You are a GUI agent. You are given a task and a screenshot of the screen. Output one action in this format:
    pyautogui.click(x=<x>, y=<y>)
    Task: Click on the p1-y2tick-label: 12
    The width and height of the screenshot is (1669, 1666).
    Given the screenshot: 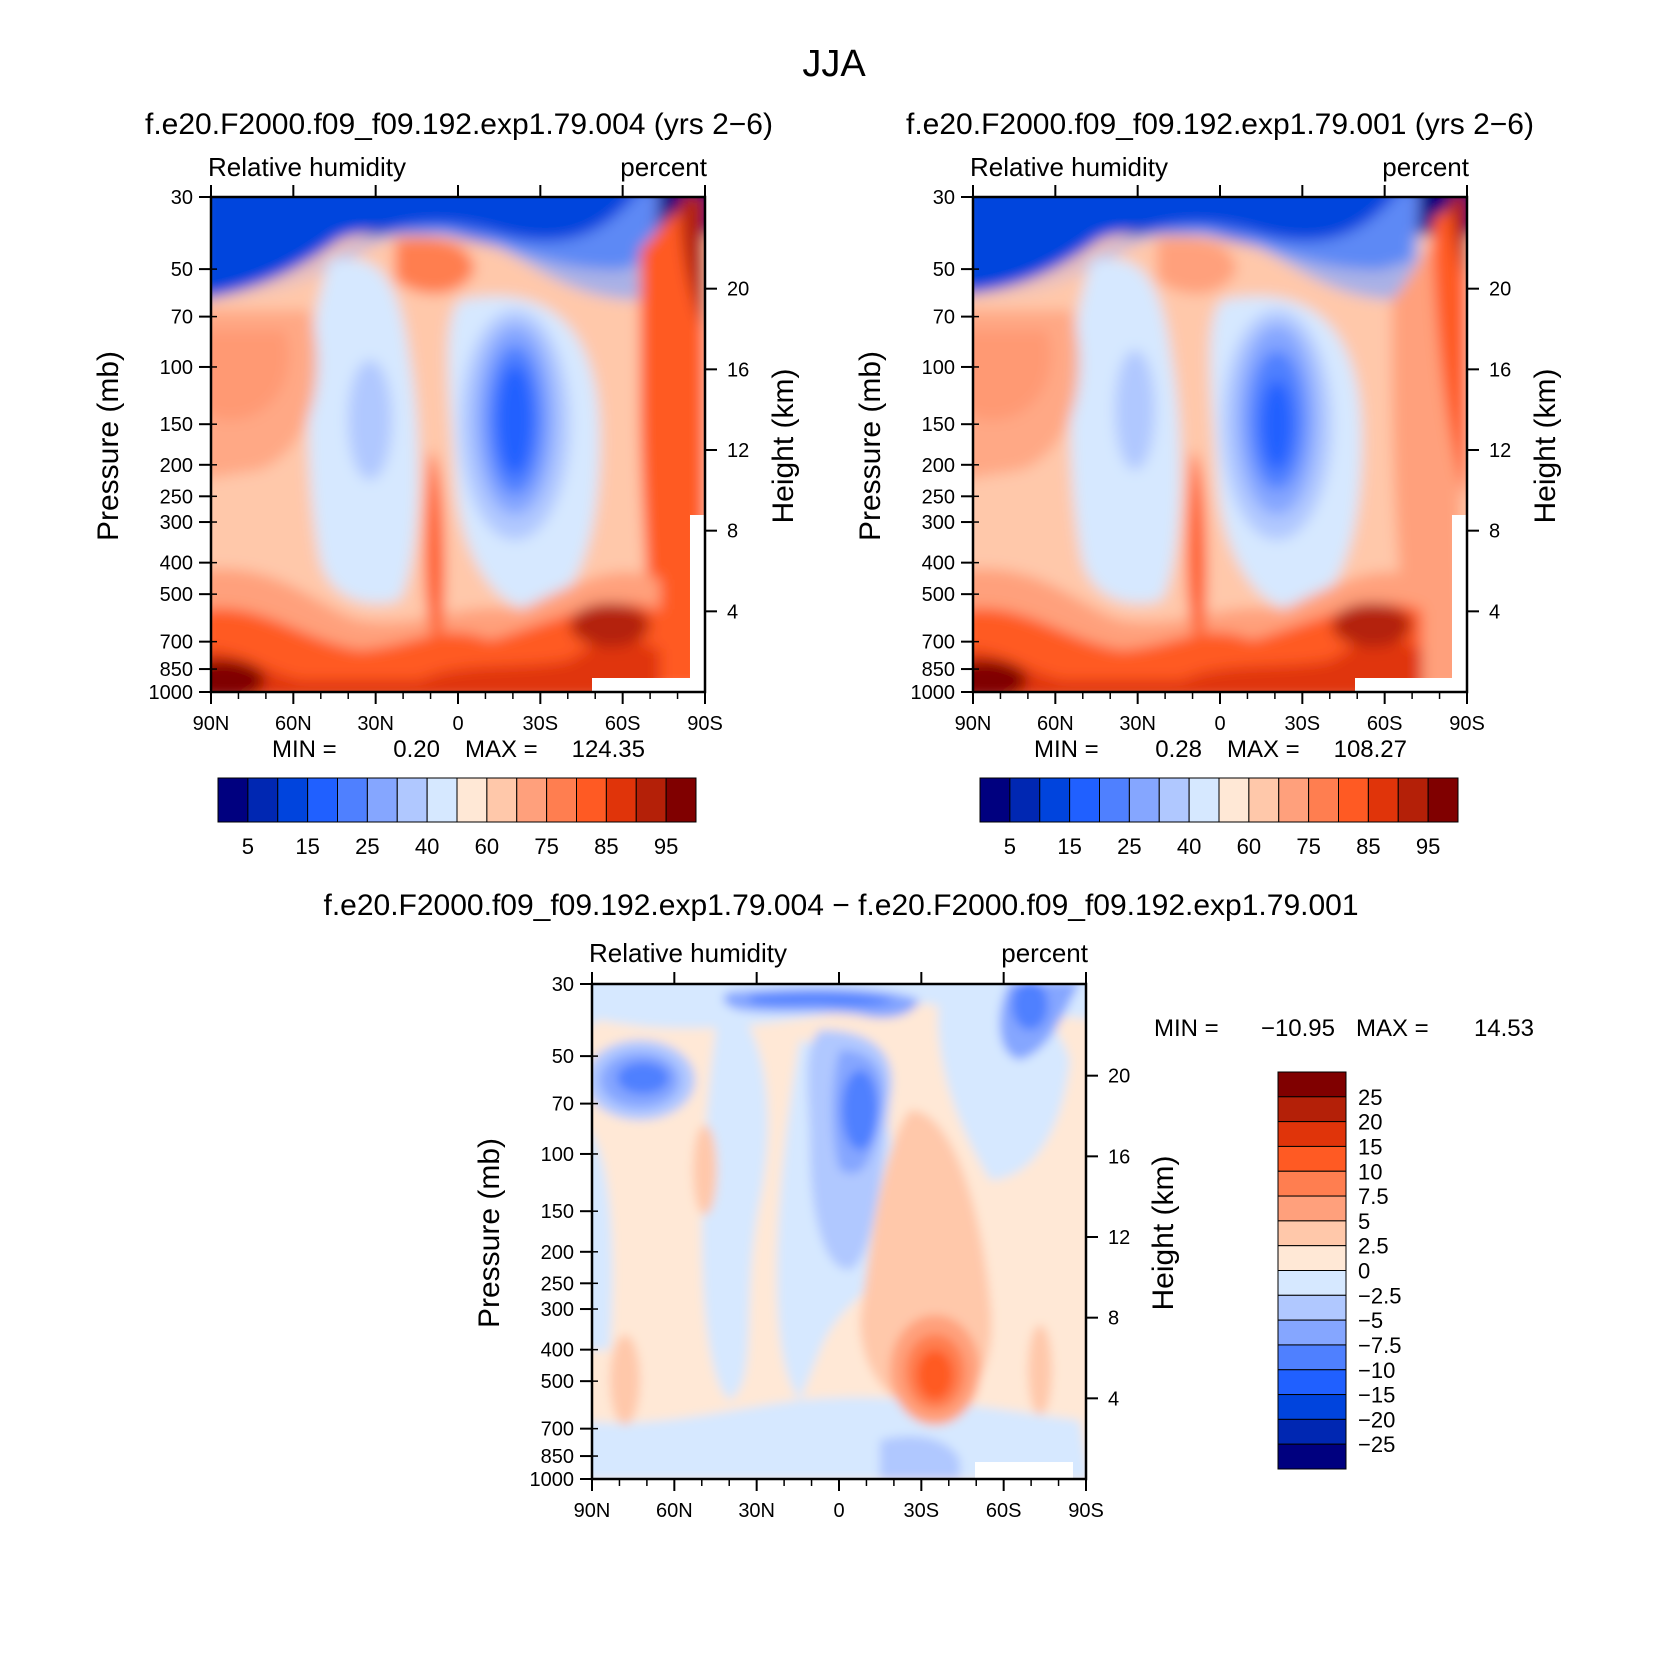 What is the action you would take?
    pyautogui.click(x=738, y=451)
    